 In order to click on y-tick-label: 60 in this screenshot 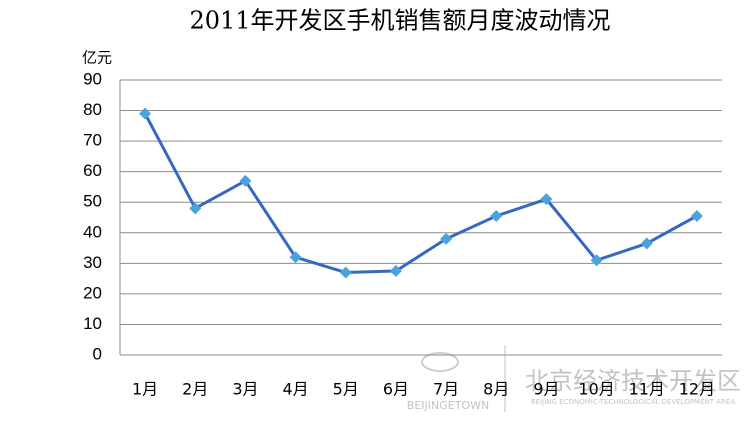, I will do `click(92, 170)`.